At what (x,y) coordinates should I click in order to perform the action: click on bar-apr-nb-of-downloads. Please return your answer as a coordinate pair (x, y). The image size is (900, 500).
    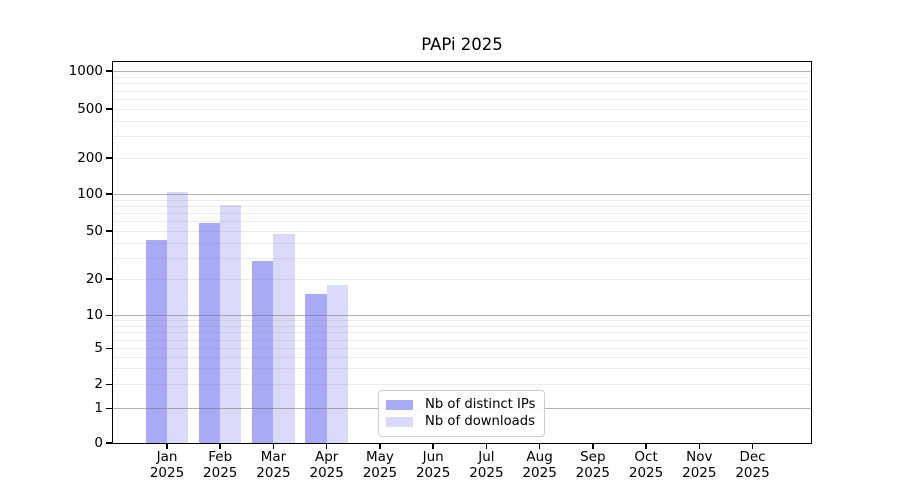
    Looking at the image, I should click on (337, 363).